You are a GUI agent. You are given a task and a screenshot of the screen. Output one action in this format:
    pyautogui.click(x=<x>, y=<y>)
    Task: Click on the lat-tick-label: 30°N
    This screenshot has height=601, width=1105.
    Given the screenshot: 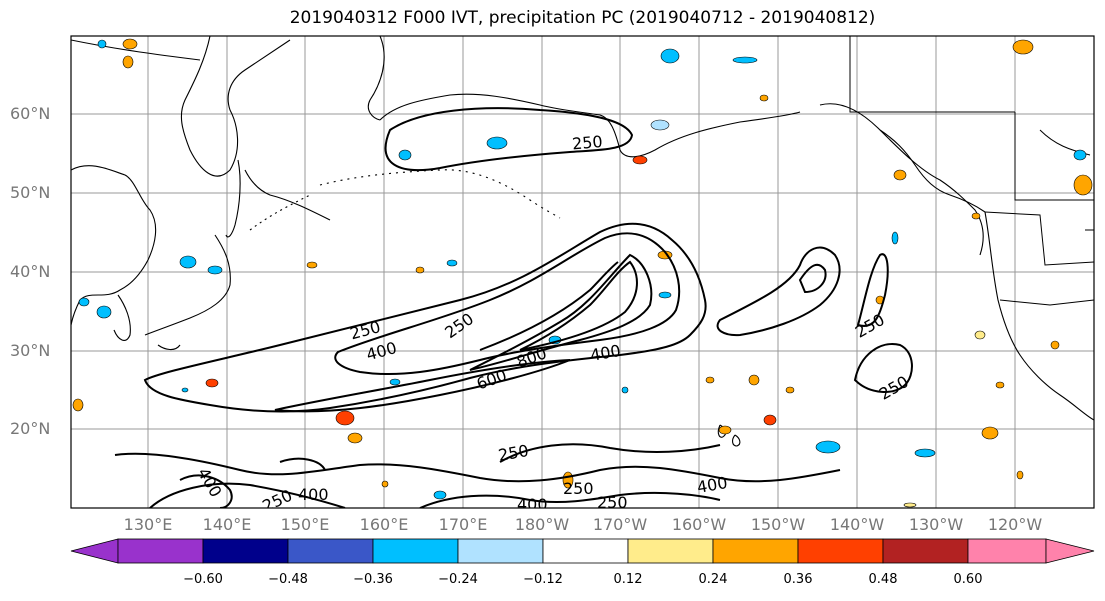 What is the action you would take?
    pyautogui.click(x=30, y=350)
    